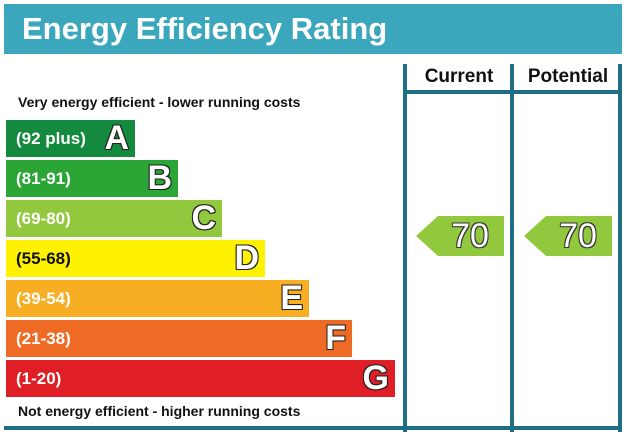 Image resolution: width=626 pixels, height=434 pixels. I want to click on divider-left, so click(405, 248).